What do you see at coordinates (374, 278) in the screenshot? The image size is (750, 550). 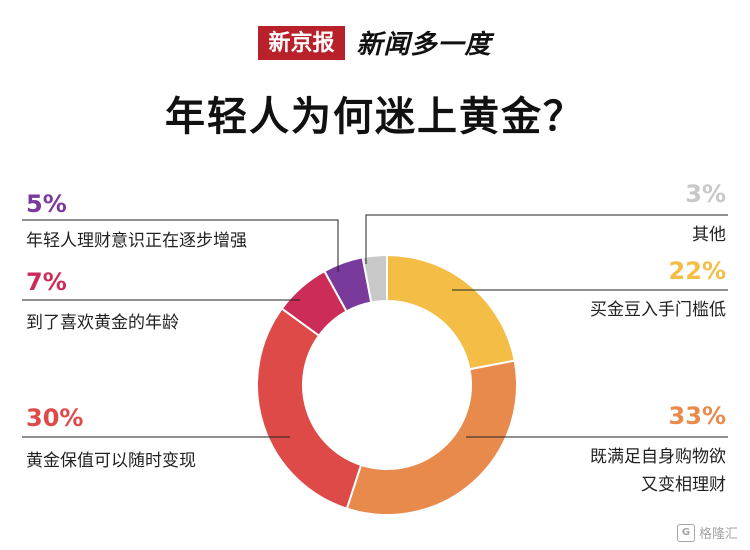 I see `donut-slice-other` at bounding box center [374, 278].